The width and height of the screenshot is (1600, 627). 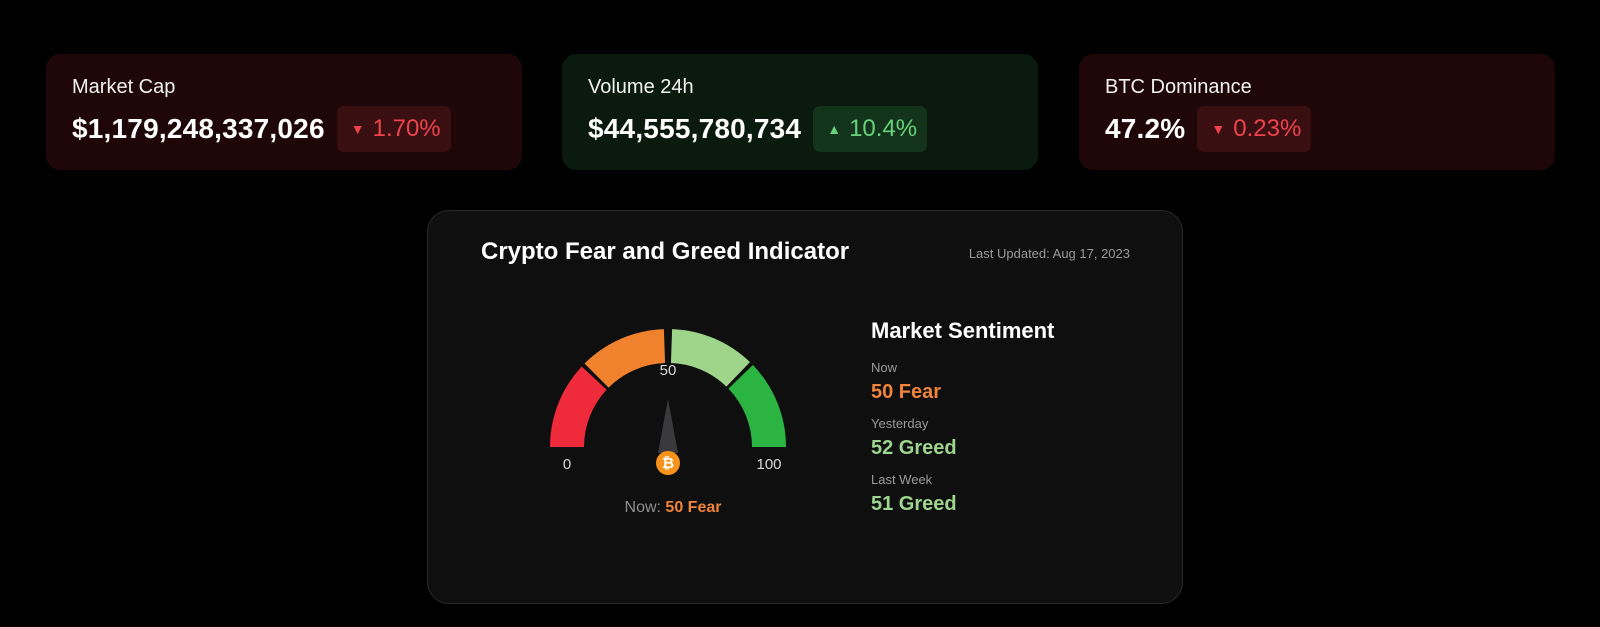 I want to click on sentiment-now-value: 50 Fear, so click(x=906, y=392).